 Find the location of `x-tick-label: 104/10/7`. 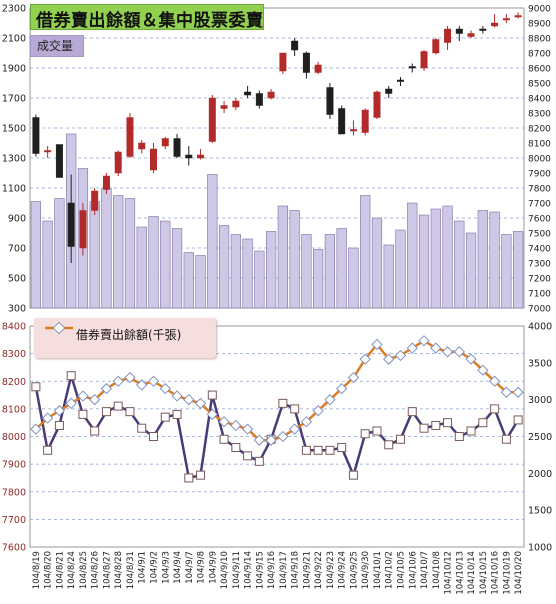

x-tick-label: 104/10/7 is located at coordinates (425, 570).